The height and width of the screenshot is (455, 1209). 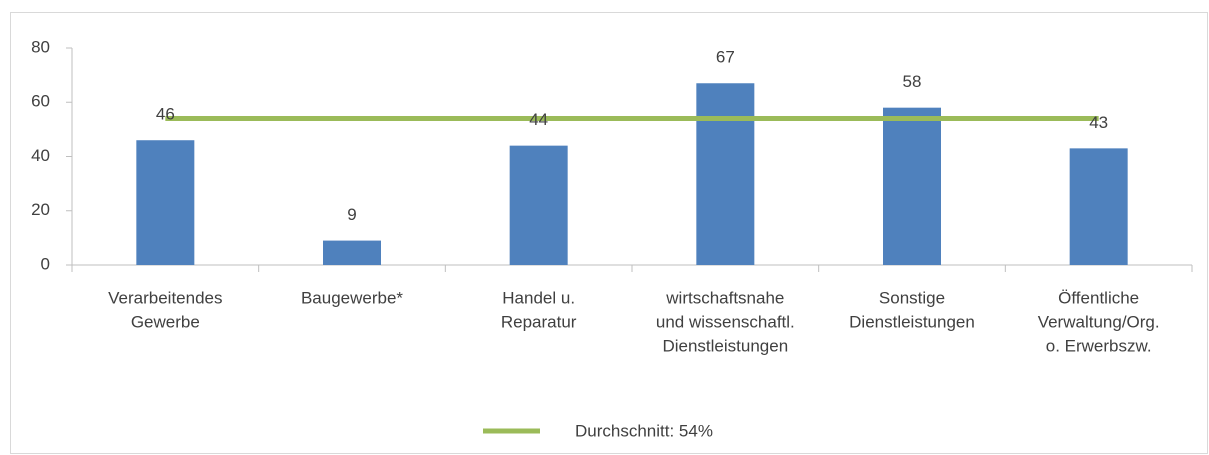 What do you see at coordinates (538, 297) in the screenshot?
I see `x-tick-label: Handel u.` at bounding box center [538, 297].